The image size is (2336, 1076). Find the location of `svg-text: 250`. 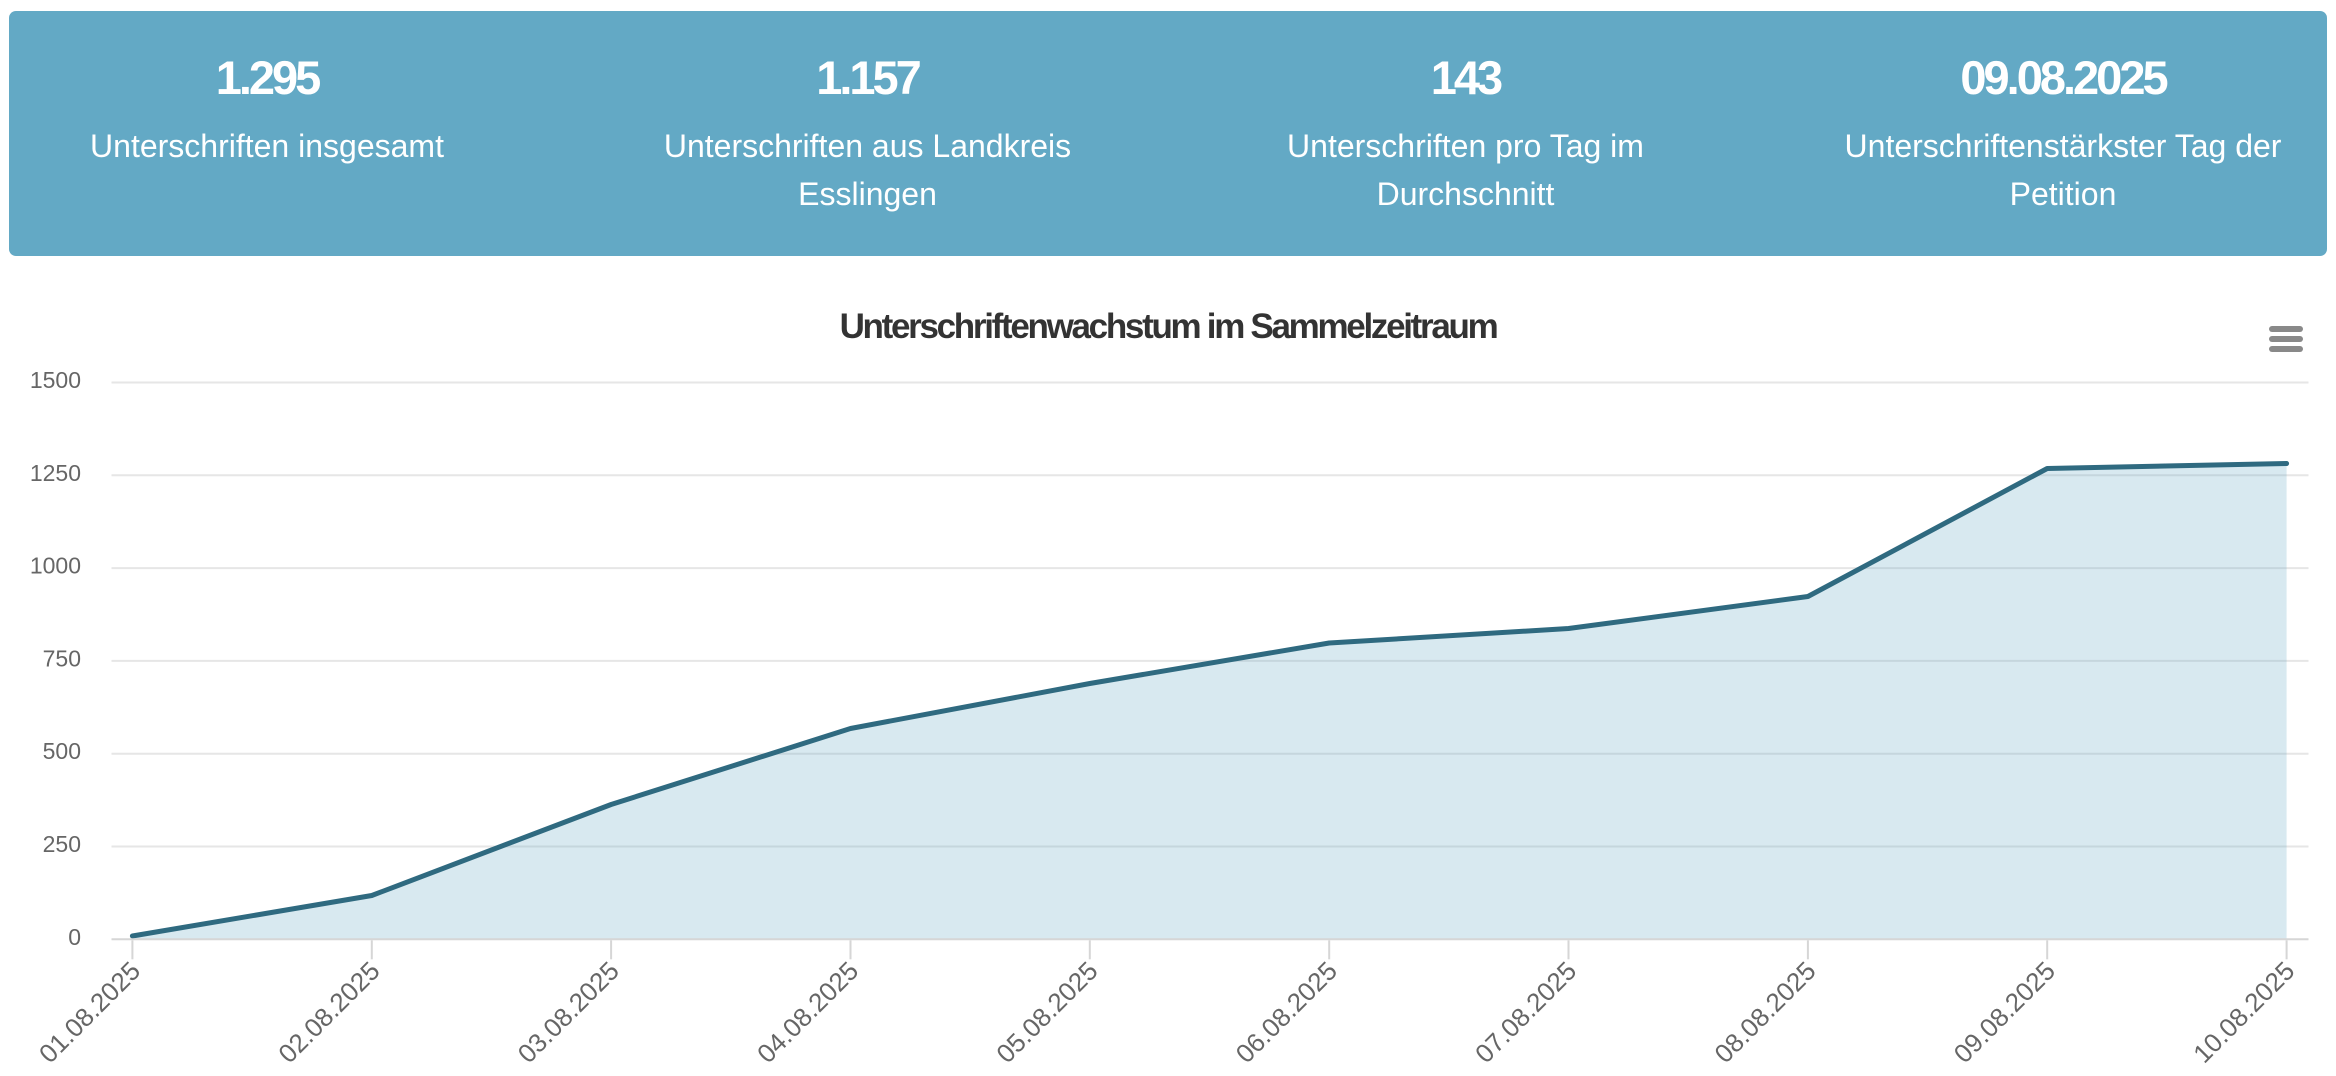

svg-text: 250 is located at coordinates (62, 844).